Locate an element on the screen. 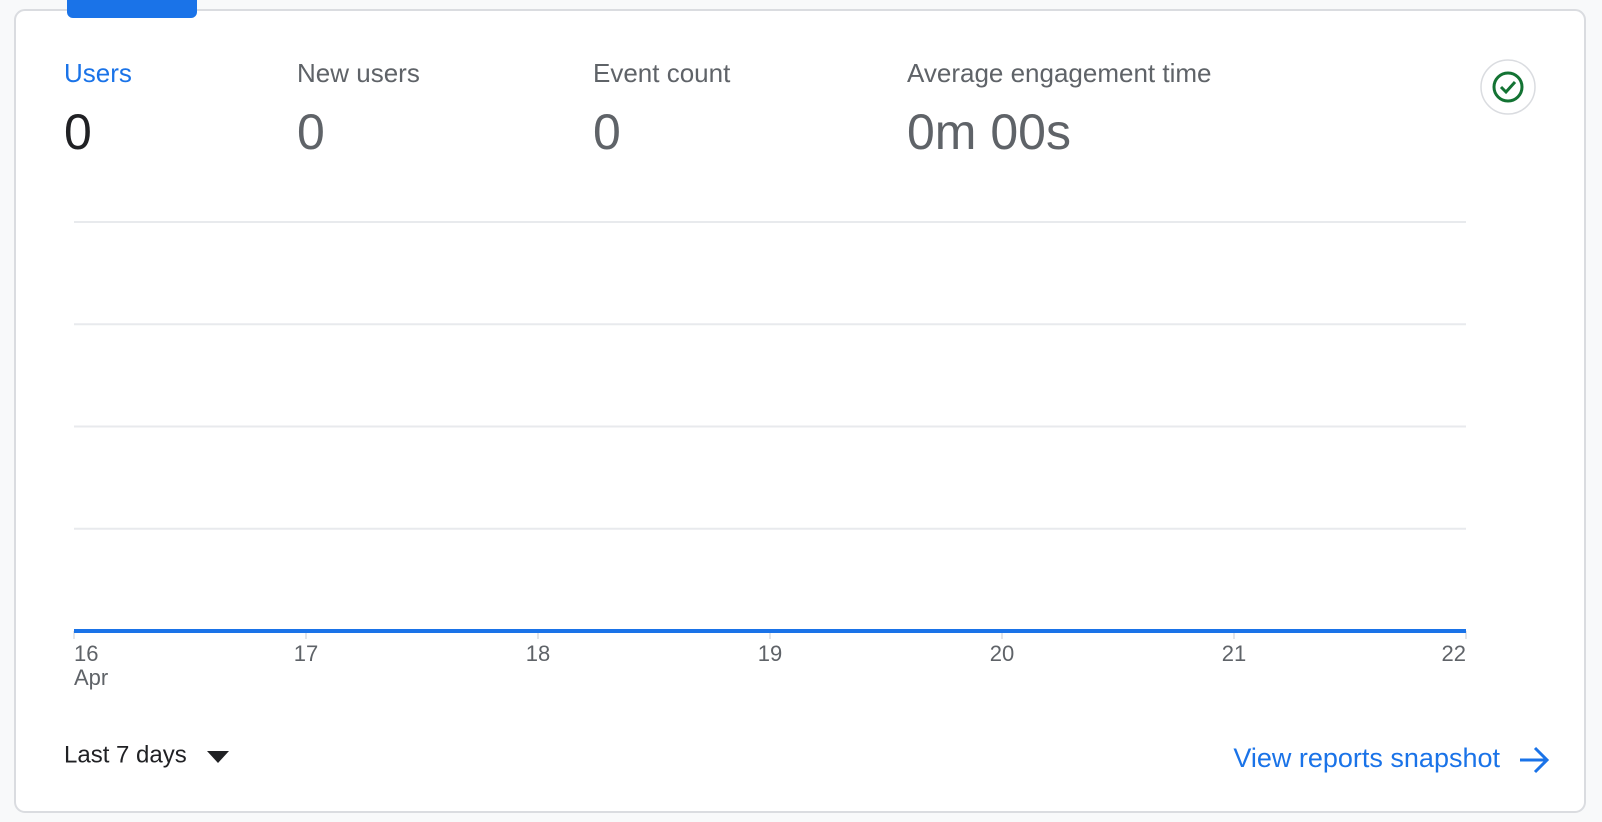  x-tick-month: Apr is located at coordinates (91, 677).